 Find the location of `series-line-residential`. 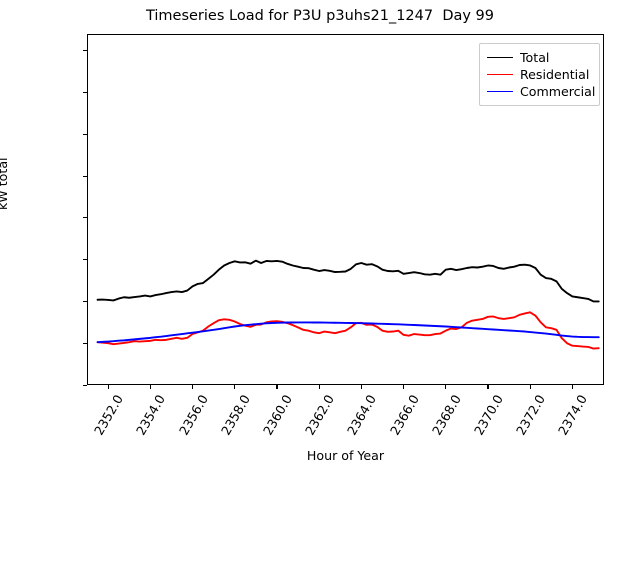

series-line-residential is located at coordinates (348, 330).